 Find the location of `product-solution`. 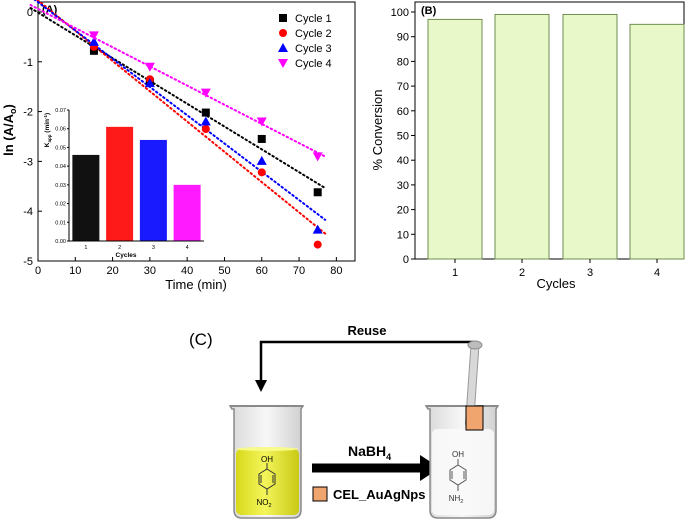

product-solution is located at coordinates (463, 472).